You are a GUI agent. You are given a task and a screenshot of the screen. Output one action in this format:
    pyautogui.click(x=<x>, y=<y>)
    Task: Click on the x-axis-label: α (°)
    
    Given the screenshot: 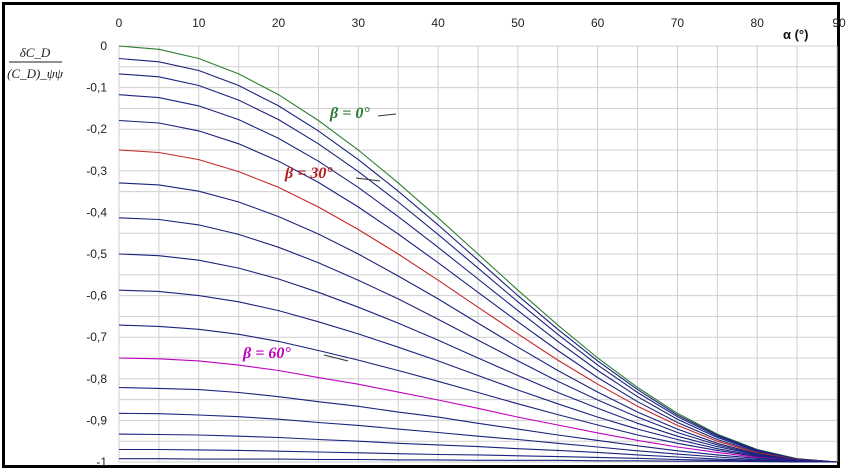 What is the action you would take?
    pyautogui.click(x=795, y=34)
    